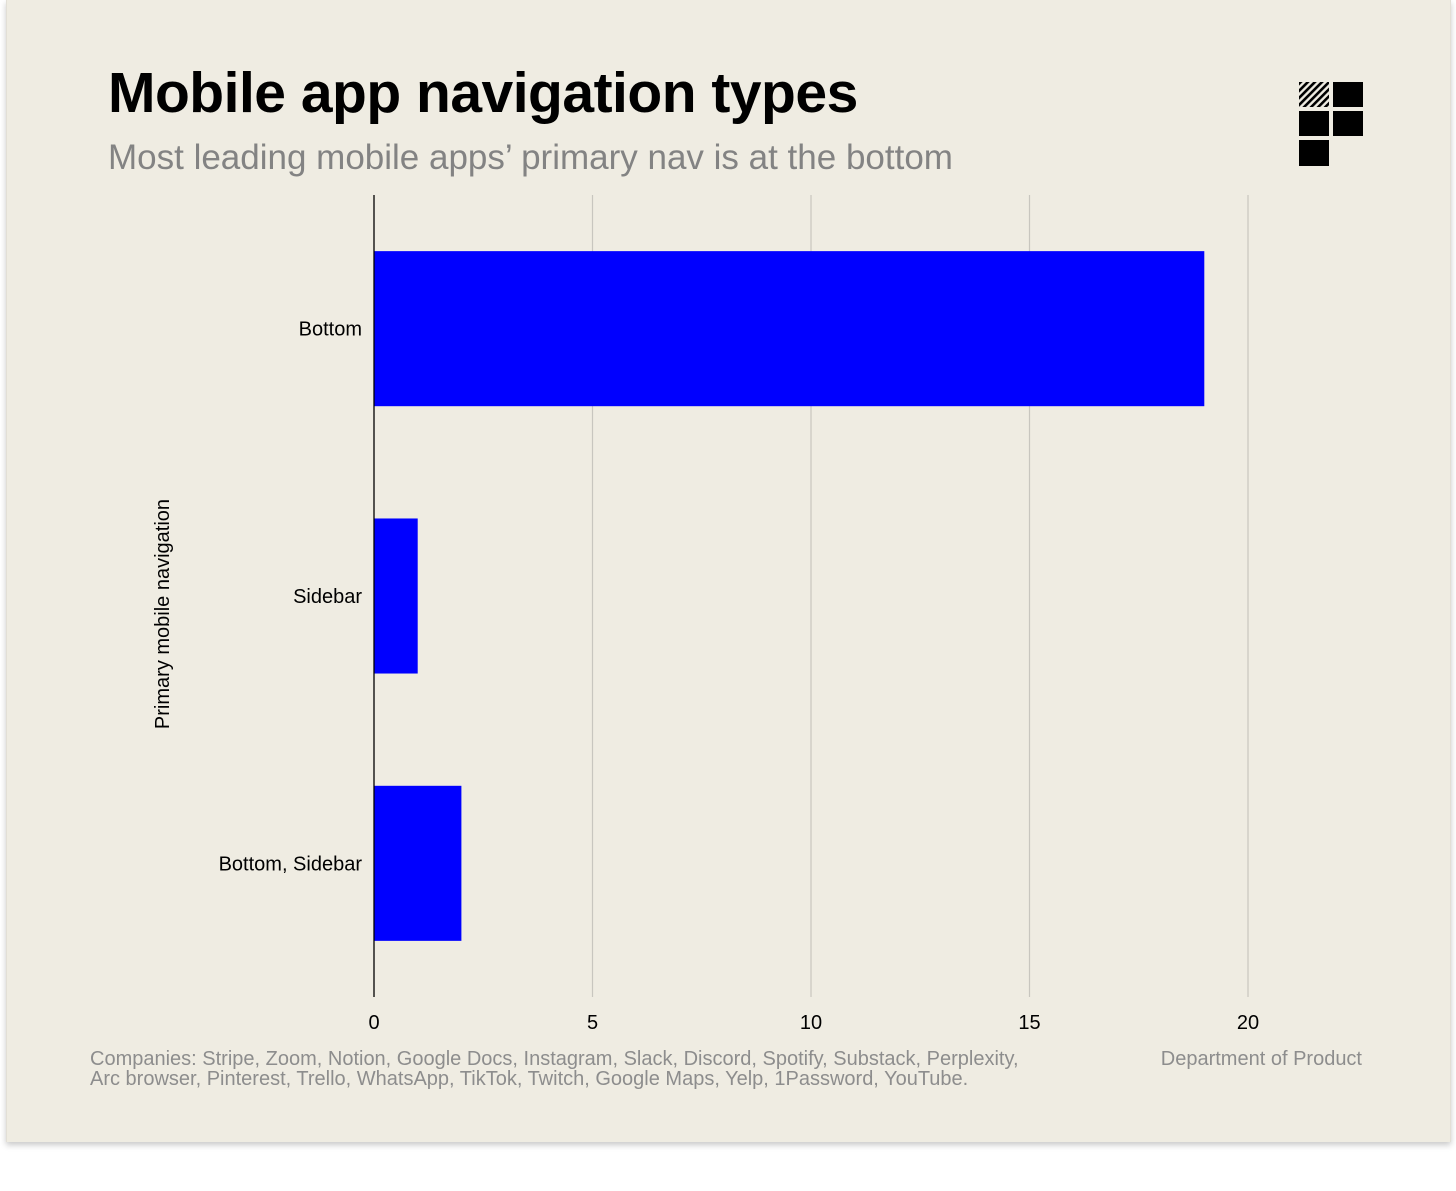 This screenshot has height=1191, width=1456. What do you see at coordinates (291, 597) in the screenshot?
I see `category-labels: Bottom Sidebar Bottom, Sidebar` at bounding box center [291, 597].